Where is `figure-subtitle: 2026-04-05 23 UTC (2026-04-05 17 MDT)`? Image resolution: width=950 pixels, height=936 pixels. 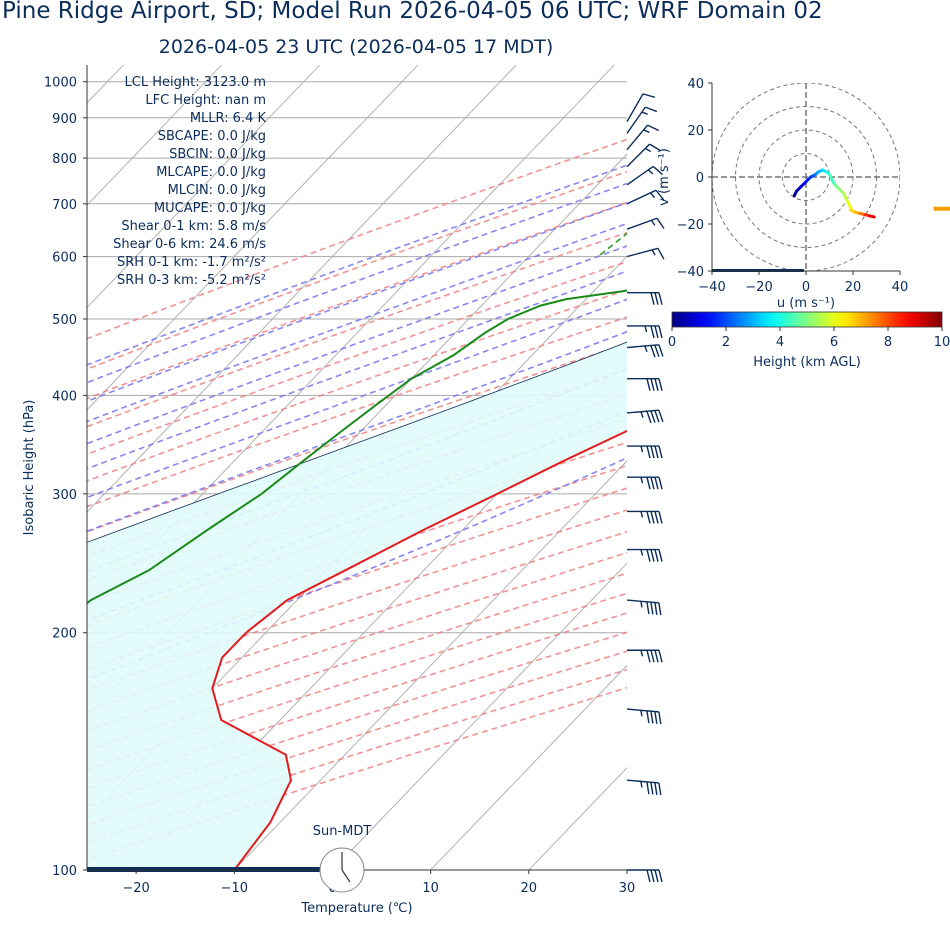
figure-subtitle: 2026-04-05 23 UTC (2026-04-05 17 MDT) is located at coordinates (356, 47).